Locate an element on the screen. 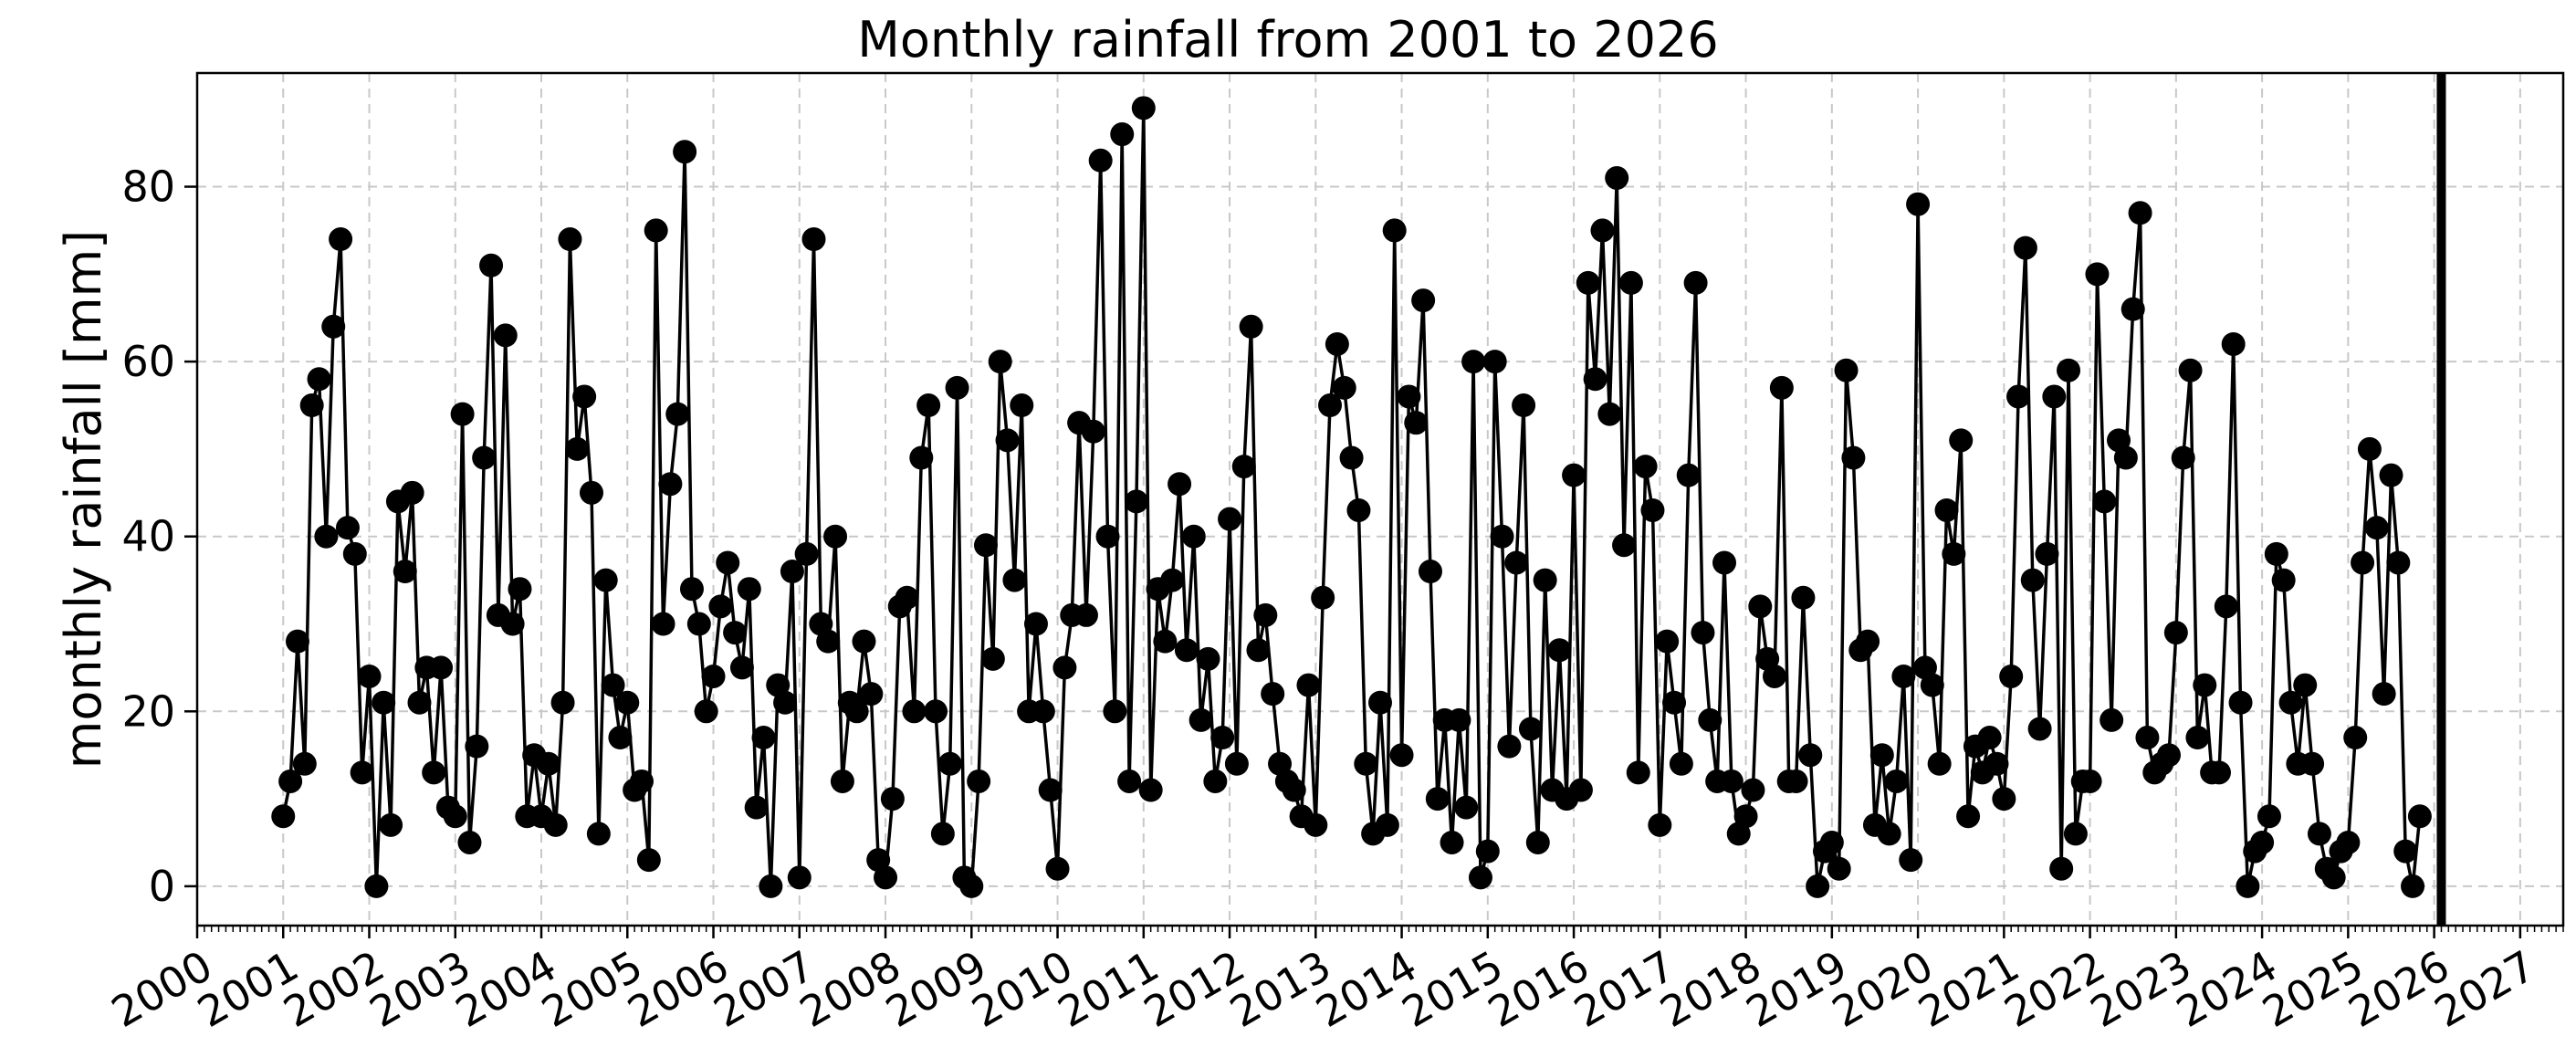 The height and width of the screenshot is (1047, 2576). y-tick-label: 60 is located at coordinates (148, 361).